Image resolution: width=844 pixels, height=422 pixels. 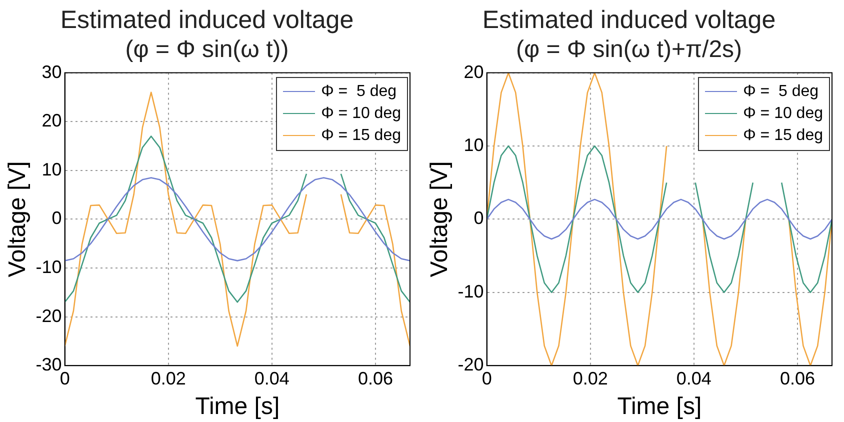 What do you see at coordinates (52, 72) in the screenshot?
I see `y-tick-label: 30` at bounding box center [52, 72].